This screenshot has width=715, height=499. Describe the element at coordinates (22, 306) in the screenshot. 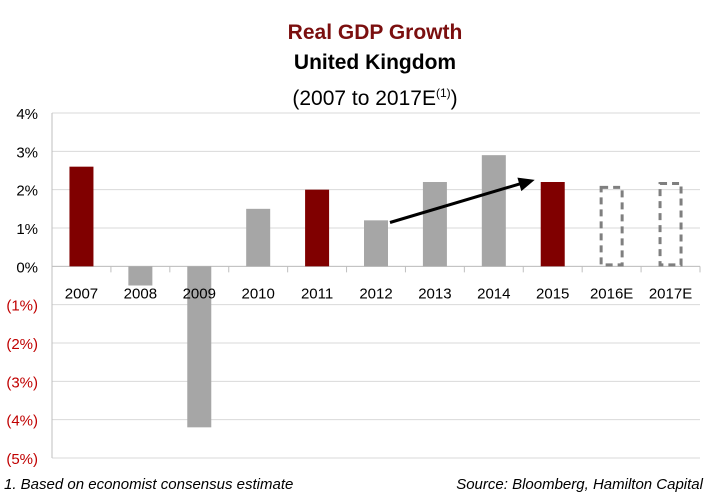

I see `y-tick-label: (1%)` at that location.